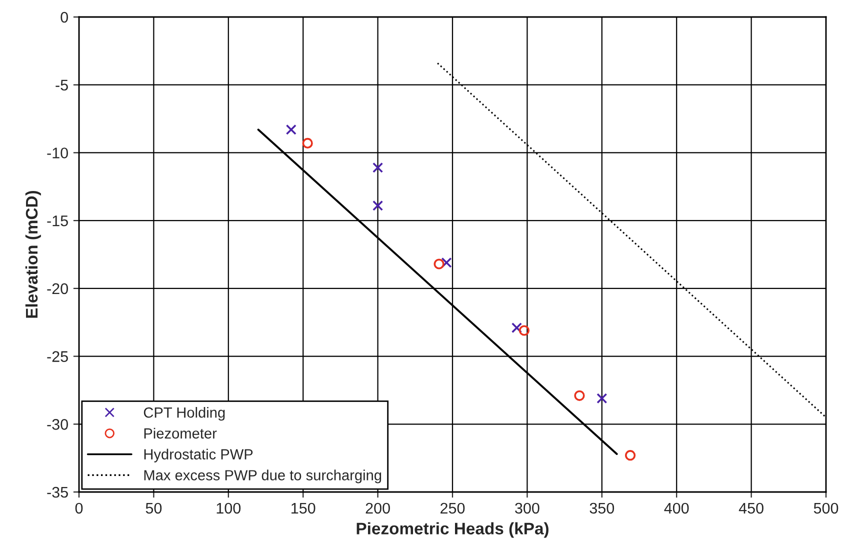 Image resolution: width=852 pixels, height=545 pixels. Describe the element at coordinates (751, 508) in the screenshot. I see `x-tick-label: 450` at that location.